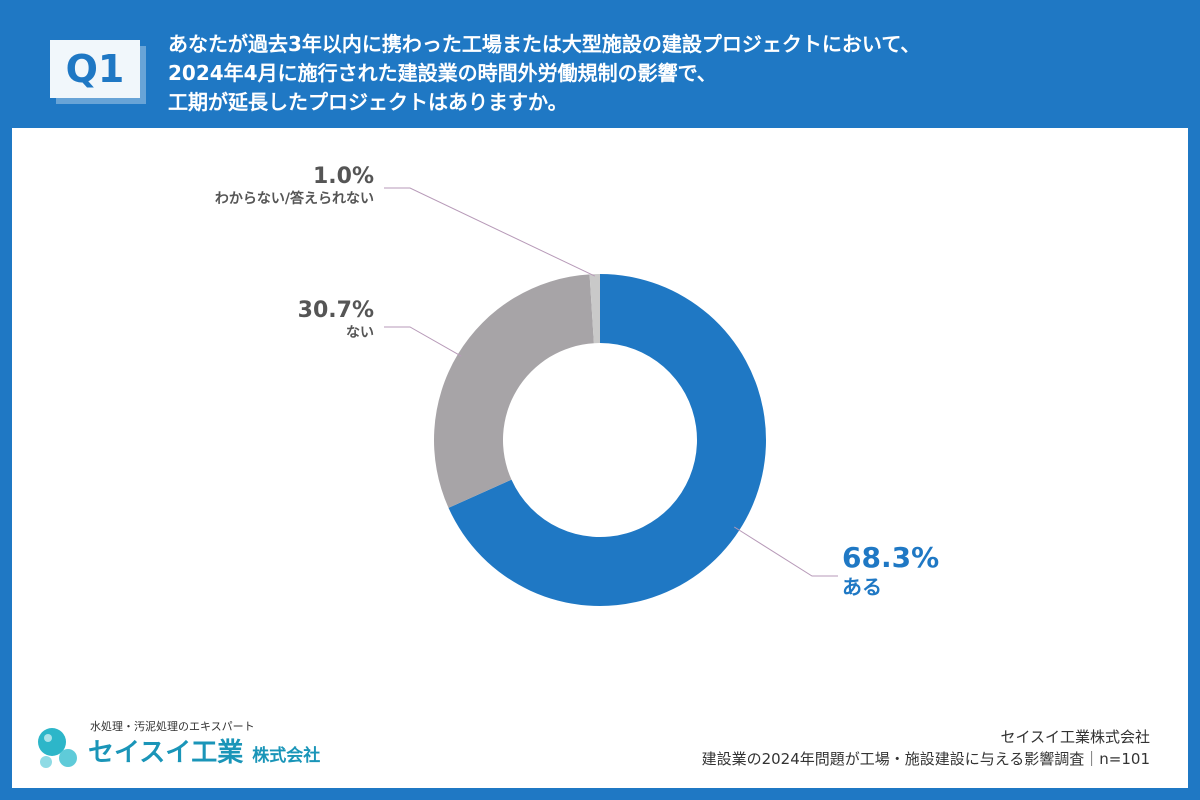  Describe the element at coordinates (343, 176) in the screenshot. I see `label-unknown-value: 1.0%` at that location.